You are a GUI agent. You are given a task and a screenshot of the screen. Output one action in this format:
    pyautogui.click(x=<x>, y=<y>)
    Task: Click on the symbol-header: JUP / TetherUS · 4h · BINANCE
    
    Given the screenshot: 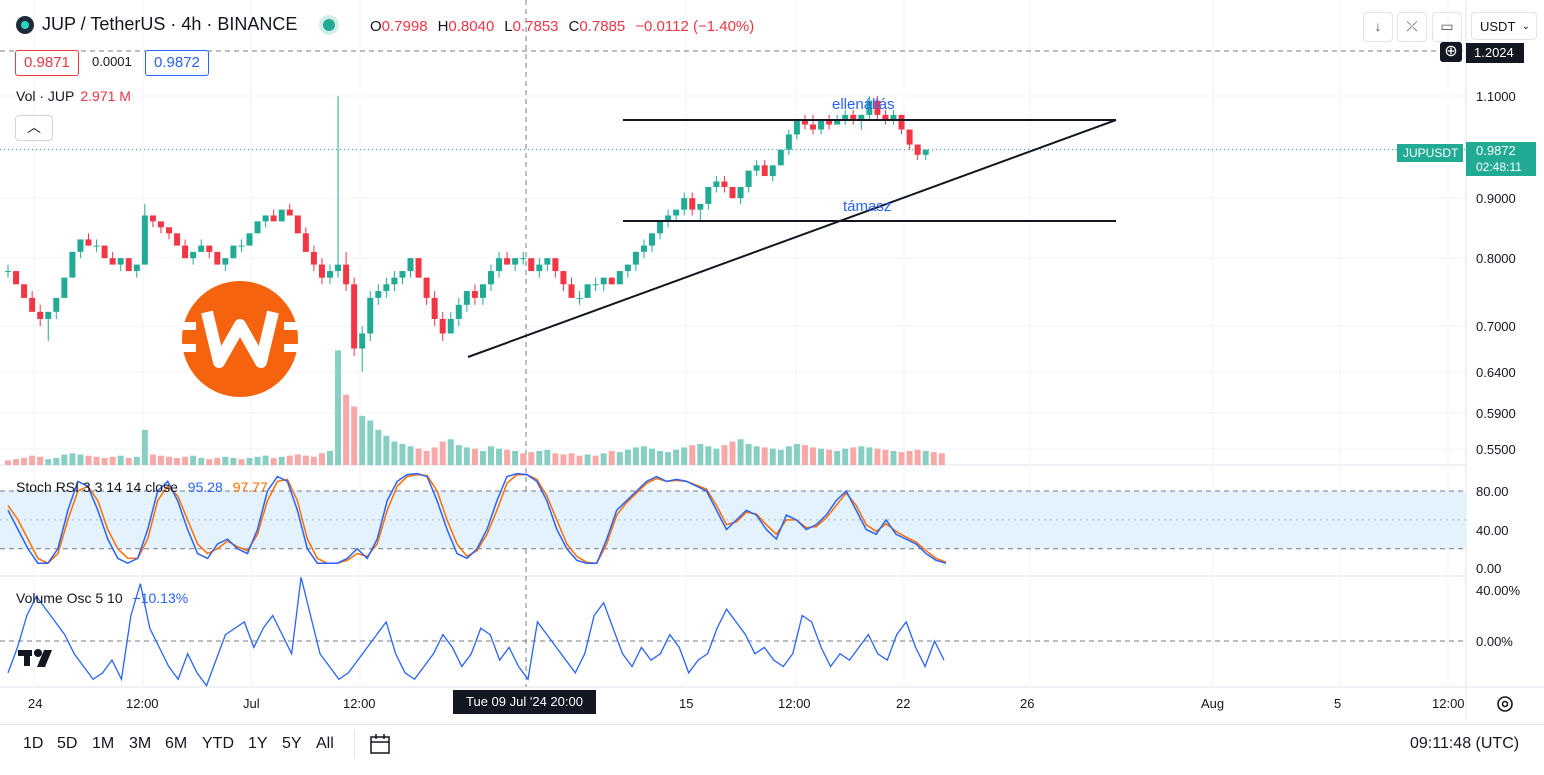 What is the action you would take?
    pyautogui.click(x=176, y=24)
    